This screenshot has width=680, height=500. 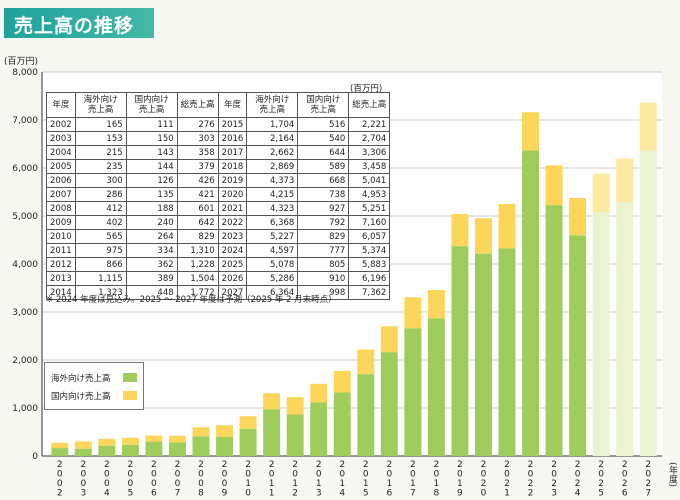 What do you see at coordinates (323, 105) in the screenshot?
I see `col-header-domestic-text: 国内向け 売上高` at bounding box center [323, 105].